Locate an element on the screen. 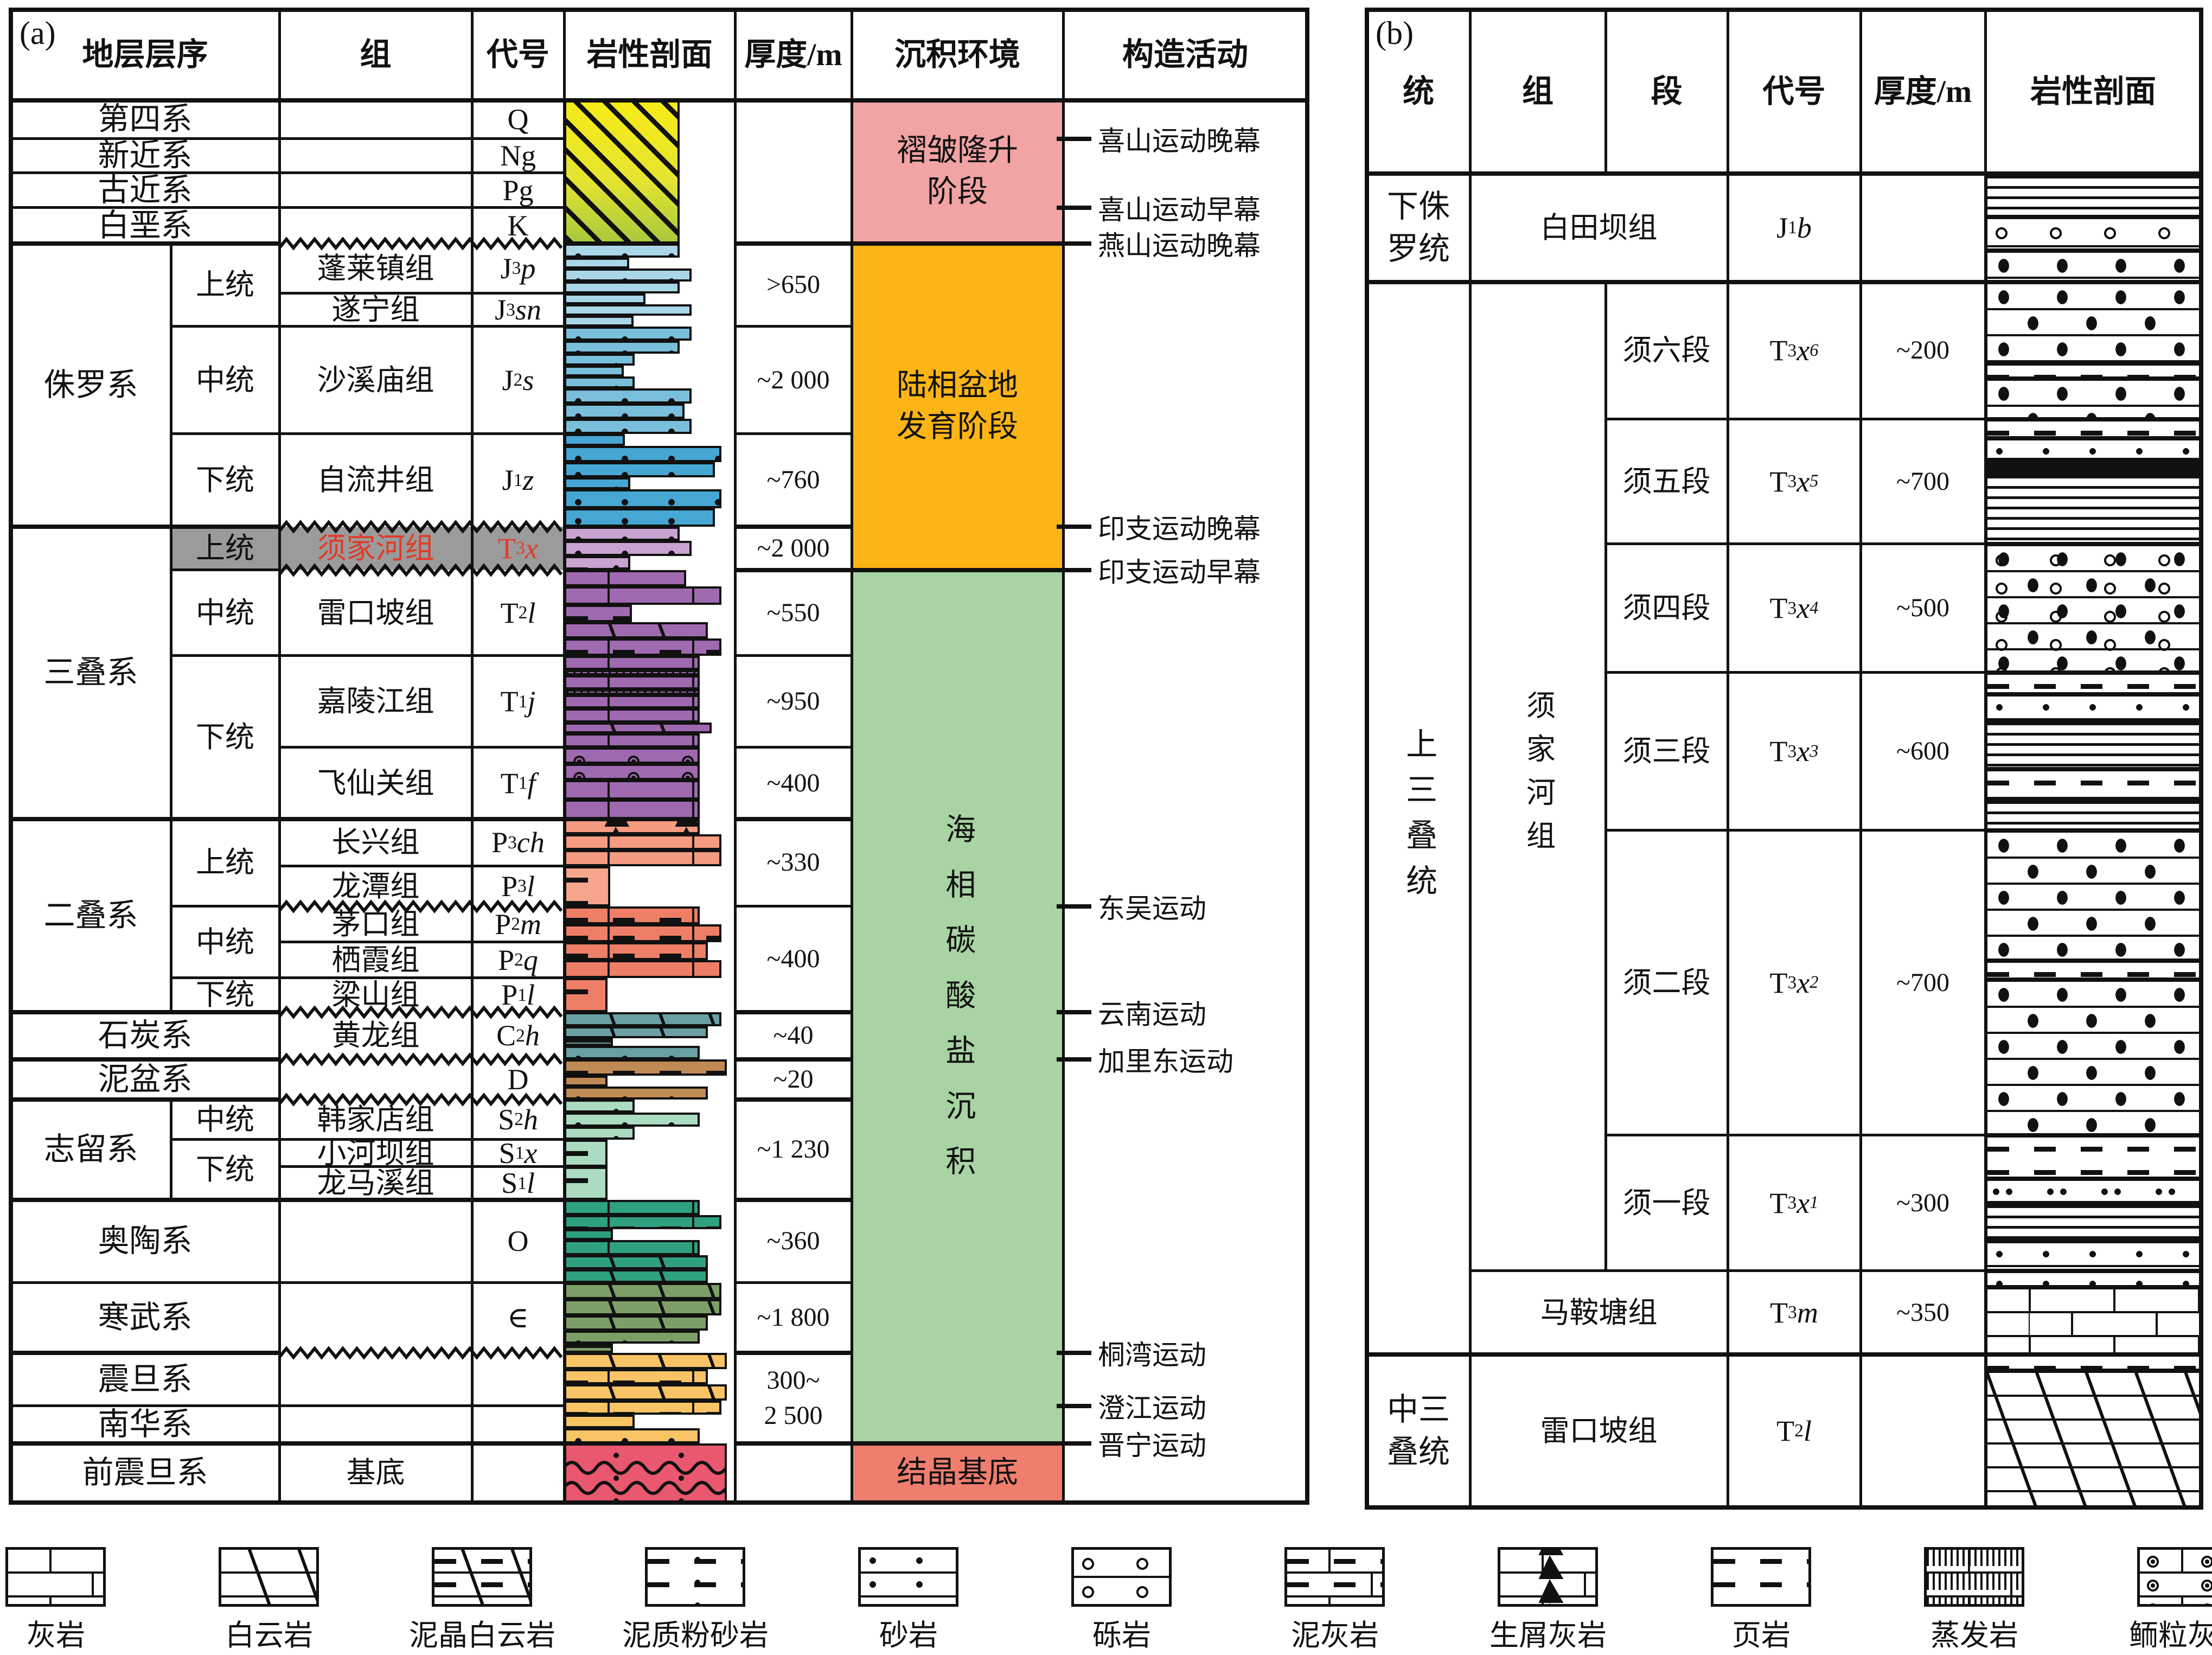 The height and width of the screenshot is (1655, 2212). tectonic-event-label: 云南运动 is located at coordinates (1152, 1014).